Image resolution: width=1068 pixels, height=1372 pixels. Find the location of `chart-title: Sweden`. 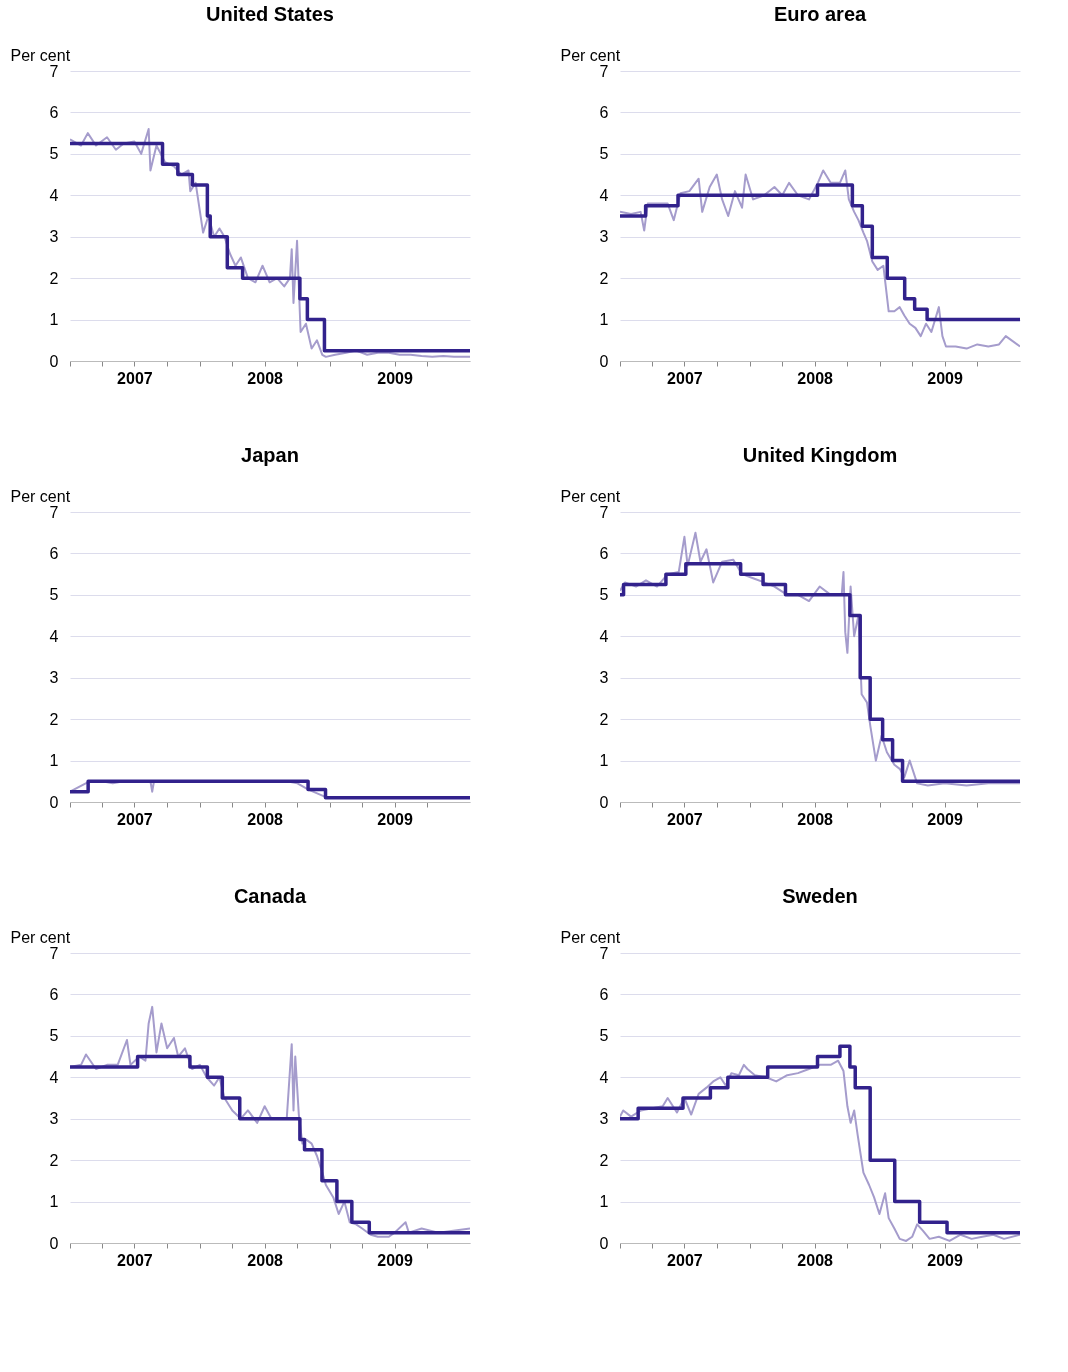

chart-title: Sweden is located at coordinates (820, 896).